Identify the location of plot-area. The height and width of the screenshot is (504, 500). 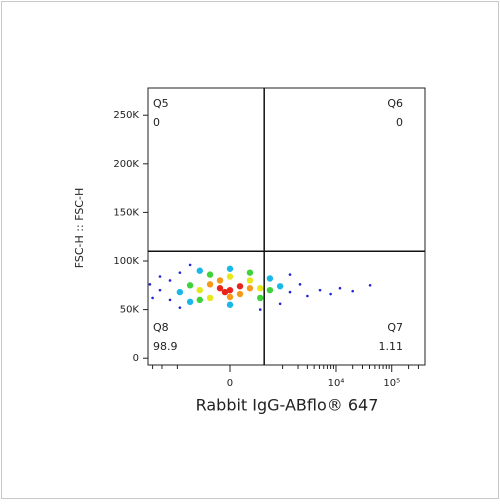
(260, 287).